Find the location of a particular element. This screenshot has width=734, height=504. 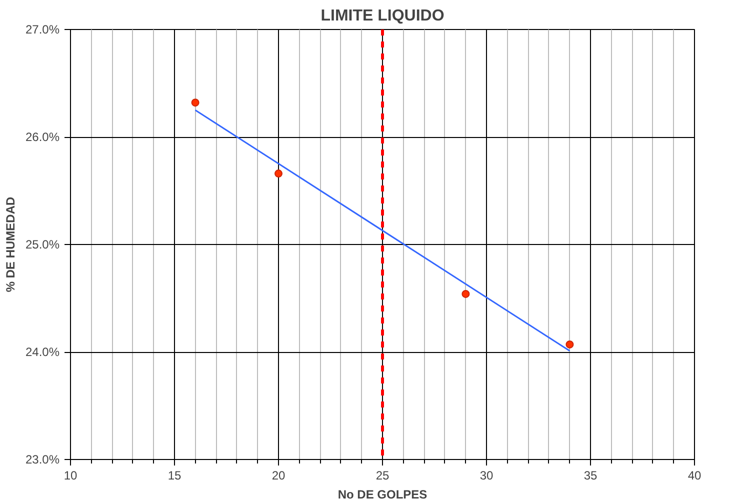

x-axis-title: No DE GOLPES is located at coordinates (383, 495).